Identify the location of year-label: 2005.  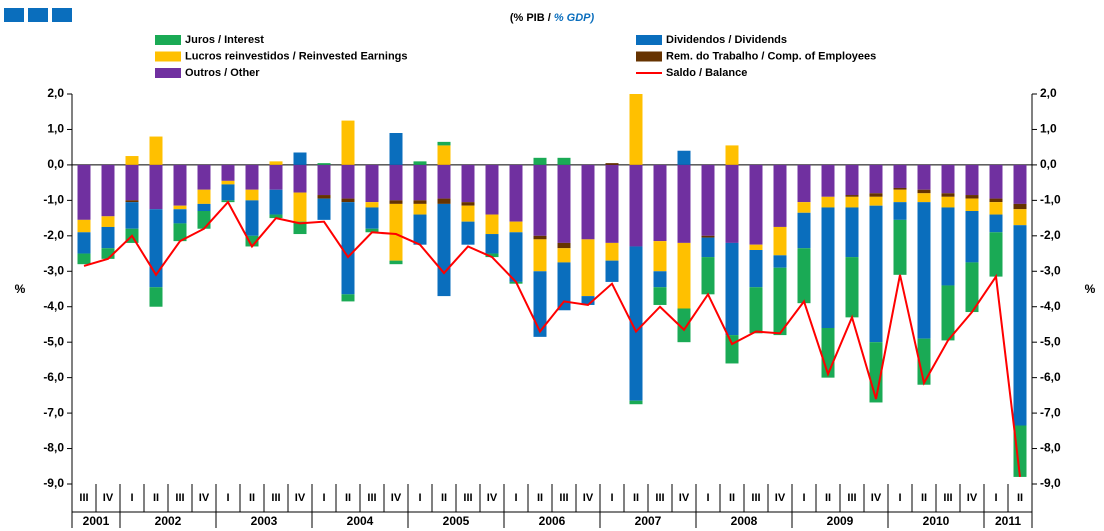
(456, 521).